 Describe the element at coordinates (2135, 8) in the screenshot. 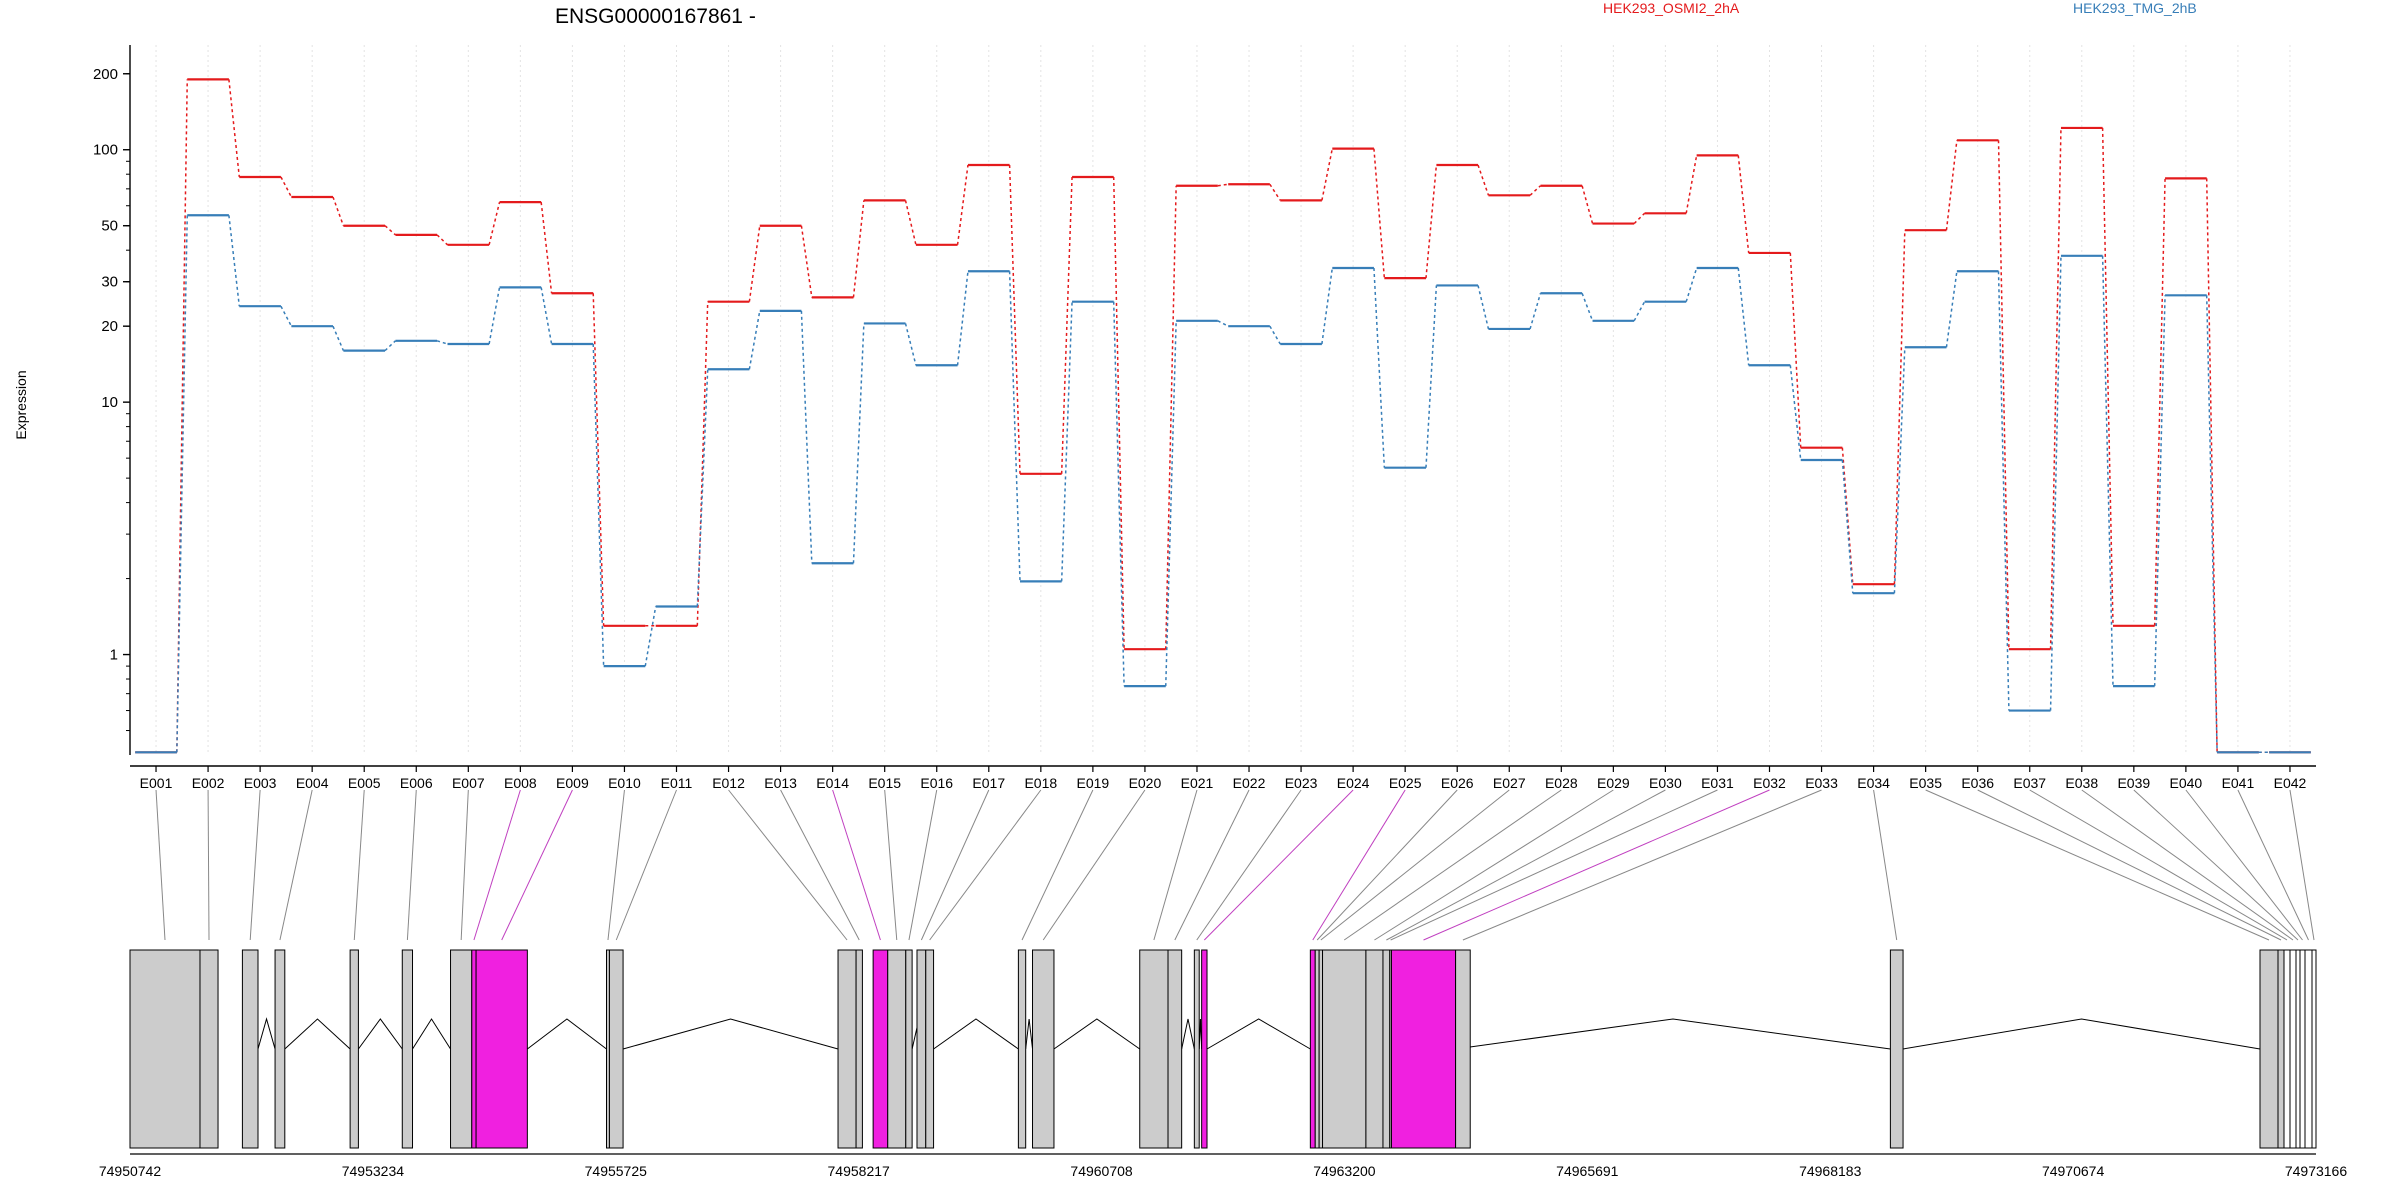

I see `legend-label-tmg: HEK293_TMG_2hB` at that location.